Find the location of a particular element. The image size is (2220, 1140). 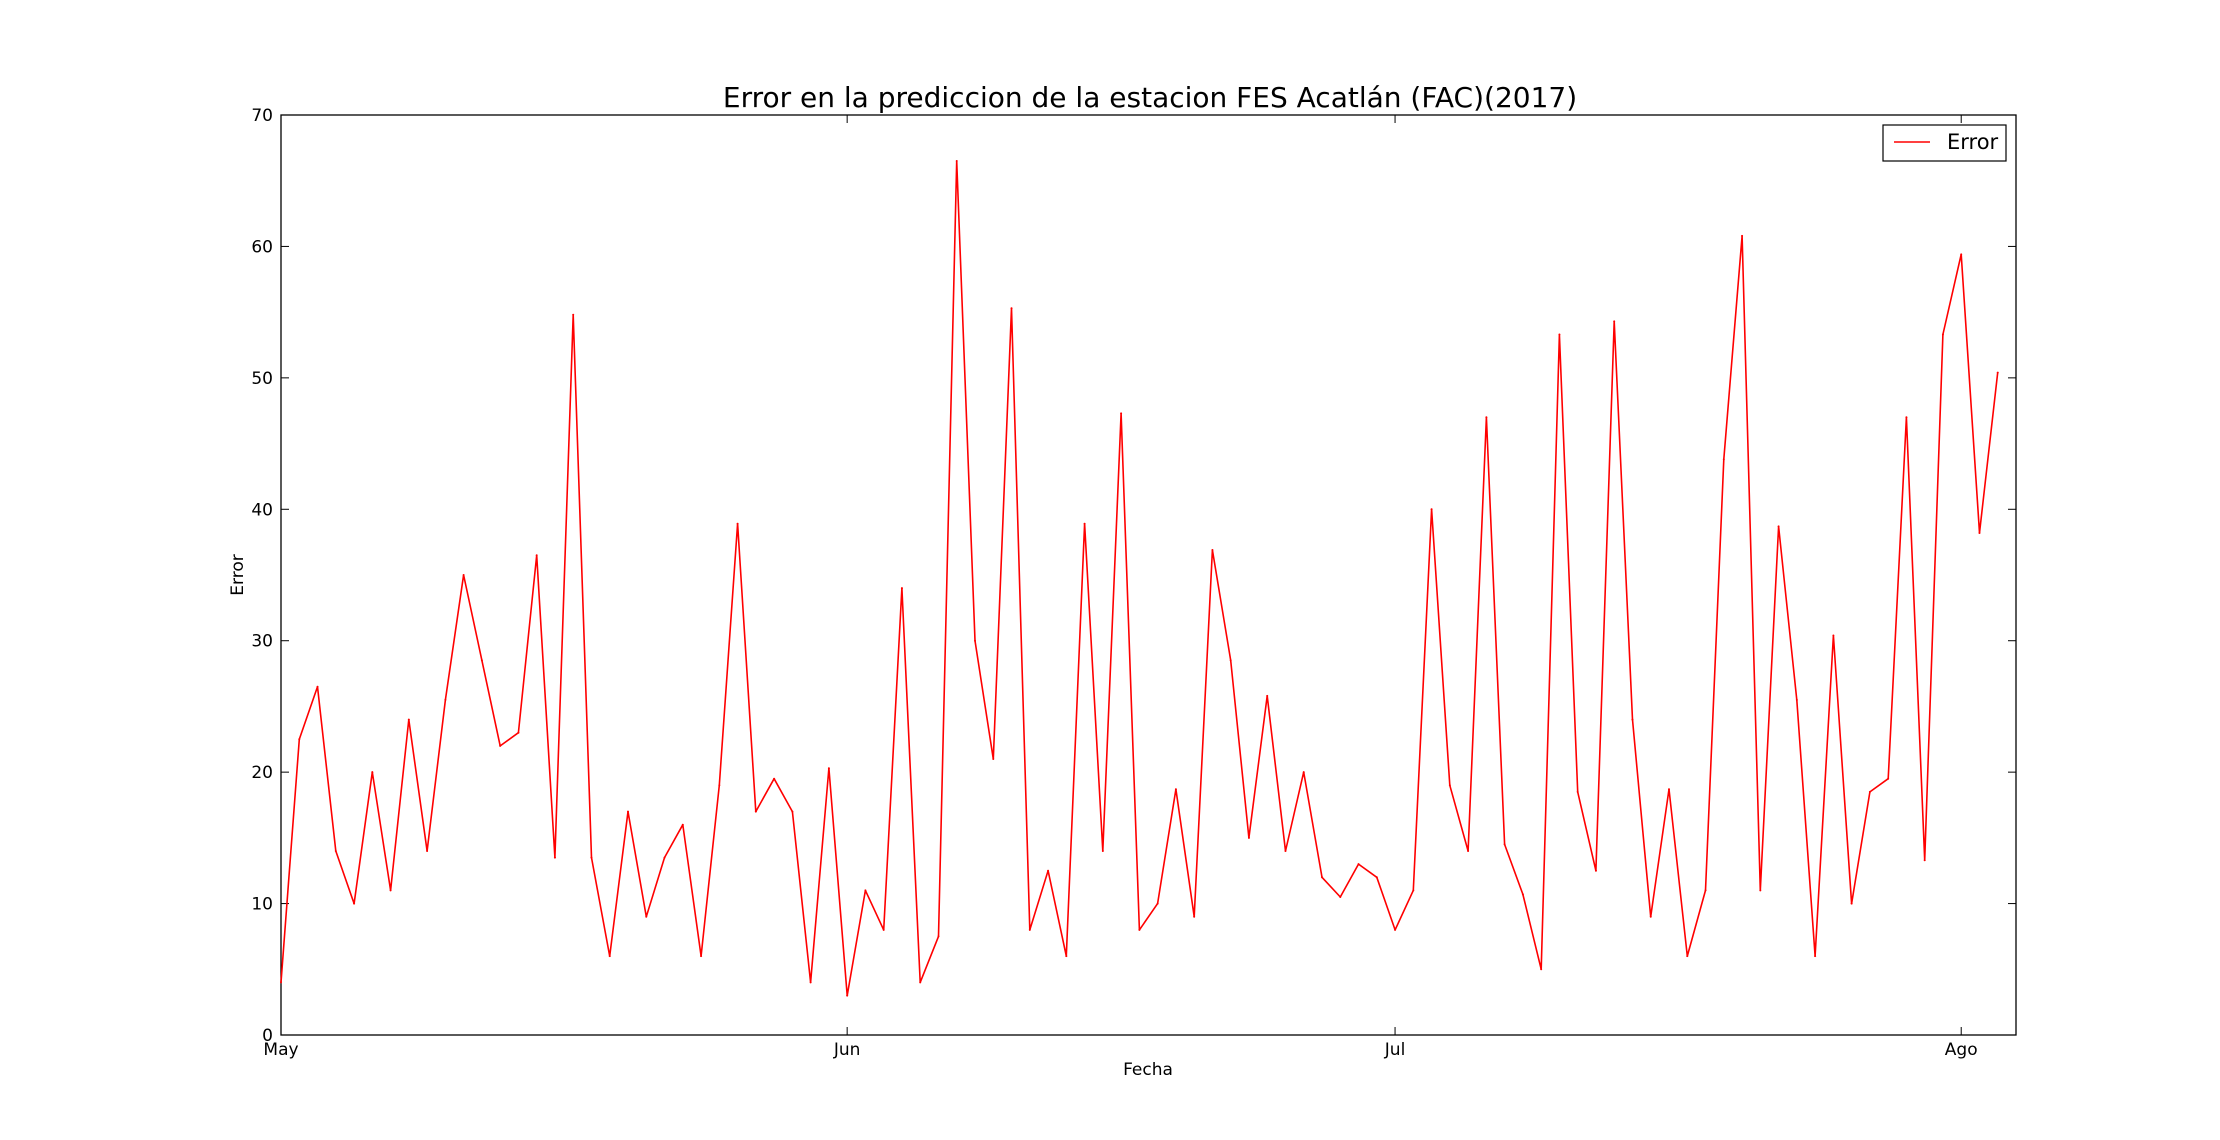

y-axis-label: Error is located at coordinates (238, 574).